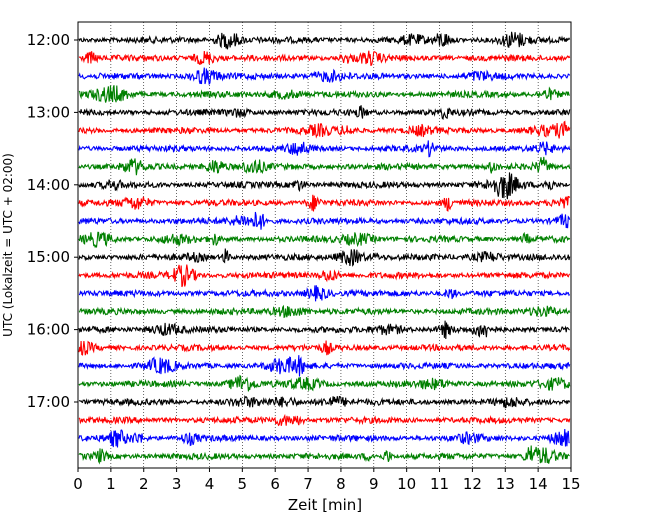 This screenshot has height=520, width=650. What do you see at coordinates (325, 505) in the screenshot?
I see `x-axis-label: Zeit [min]` at bounding box center [325, 505].